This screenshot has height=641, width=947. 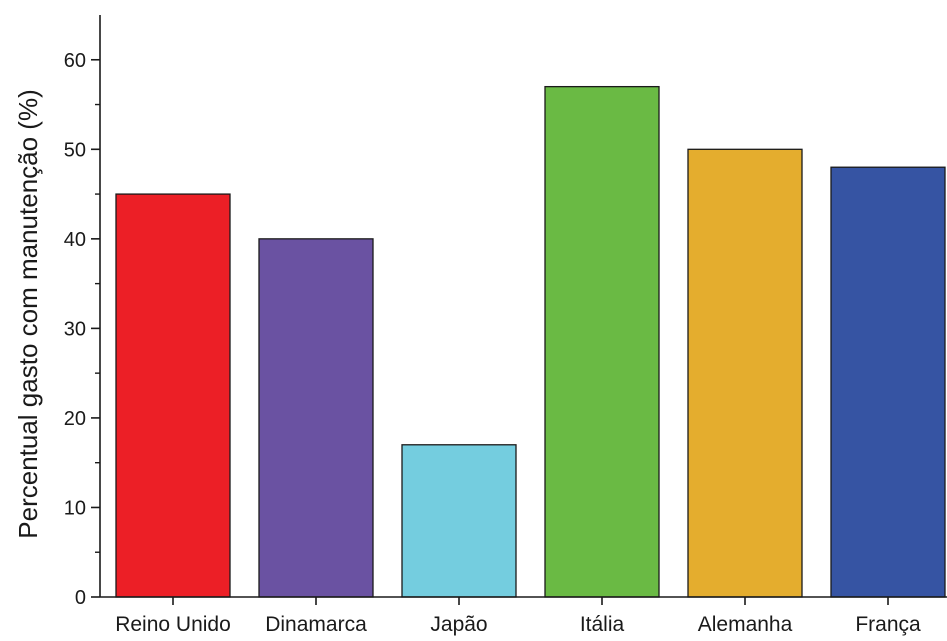 What do you see at coordinates (316, 418) in the screenshot?
I see `bar-dinamarca` at bounding box center [316, 418].